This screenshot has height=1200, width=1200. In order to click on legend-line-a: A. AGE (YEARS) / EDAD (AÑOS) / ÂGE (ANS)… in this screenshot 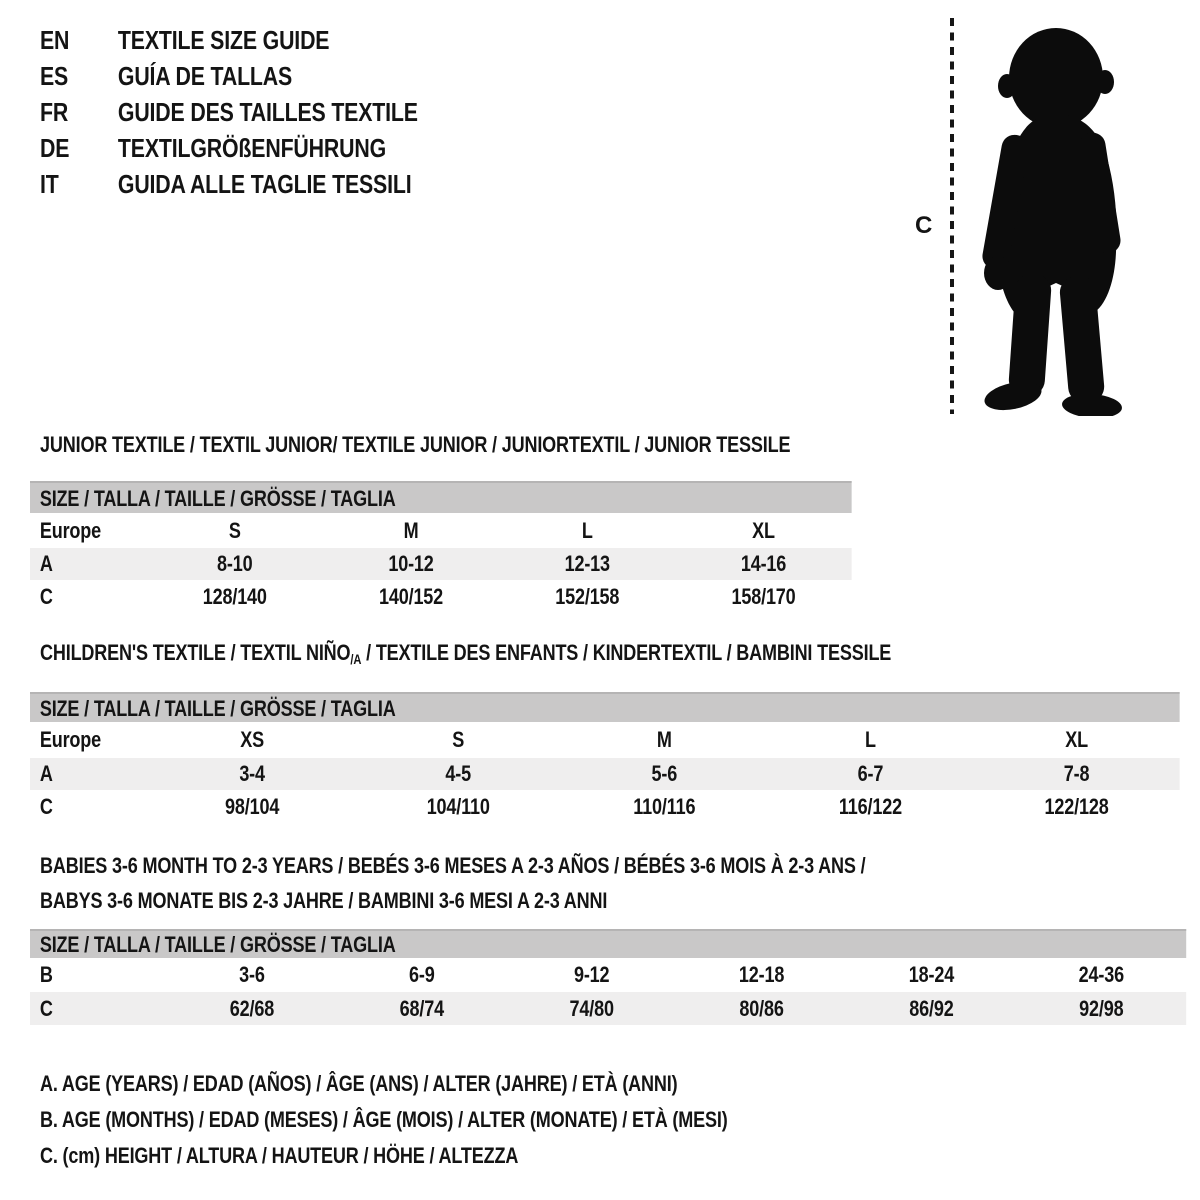, I will do `click(359, 1083)`.